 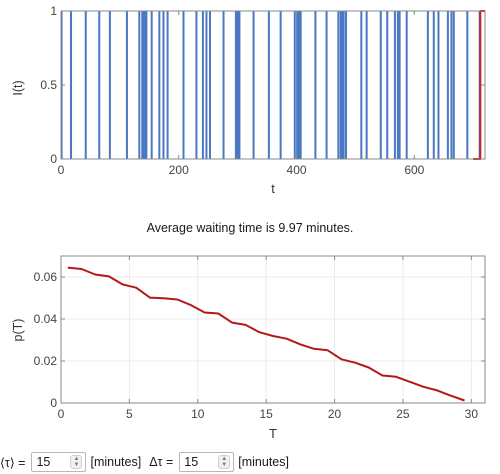 I want to click on y-tick-label: 0.04, so click(x=46, y=319).